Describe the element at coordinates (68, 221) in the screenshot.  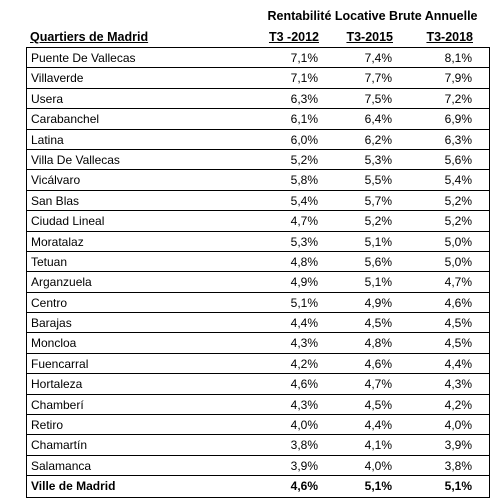
I see `district-name: Ciudad Lineal` at that location.